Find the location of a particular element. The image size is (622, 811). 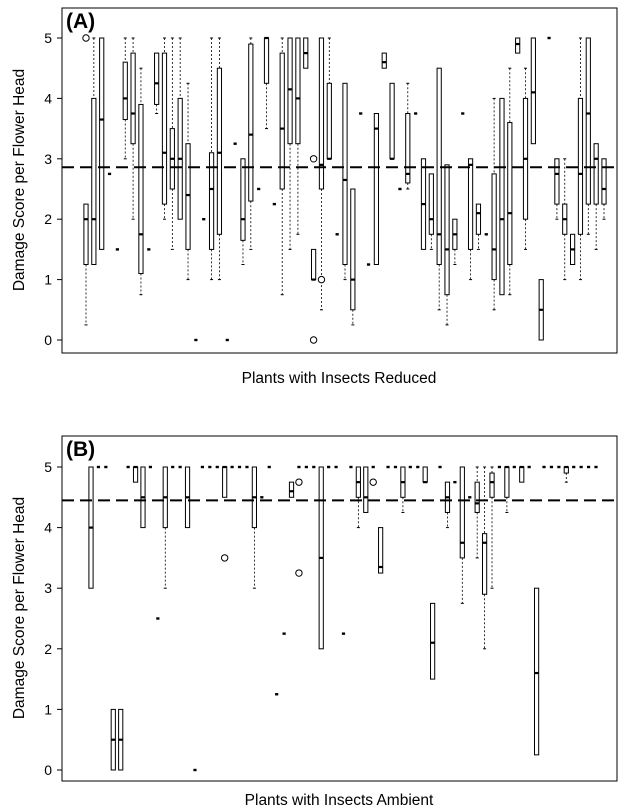

x-axis-title-b: Plants with Insects Ambient is located at coordinates (339, 800).